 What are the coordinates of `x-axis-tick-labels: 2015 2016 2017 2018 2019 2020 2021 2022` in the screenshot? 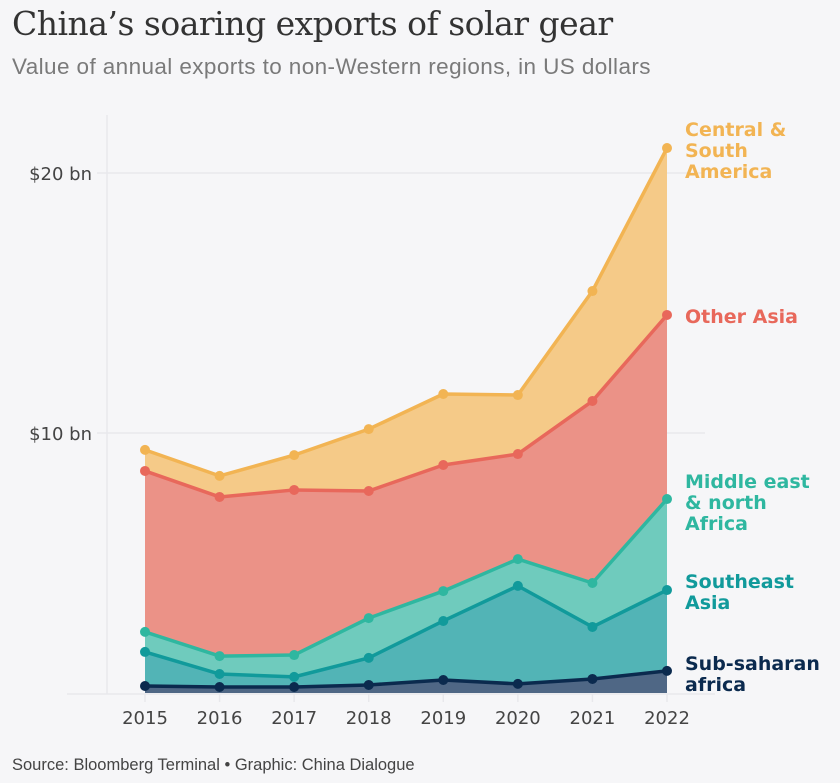 It's located at (406, 718).